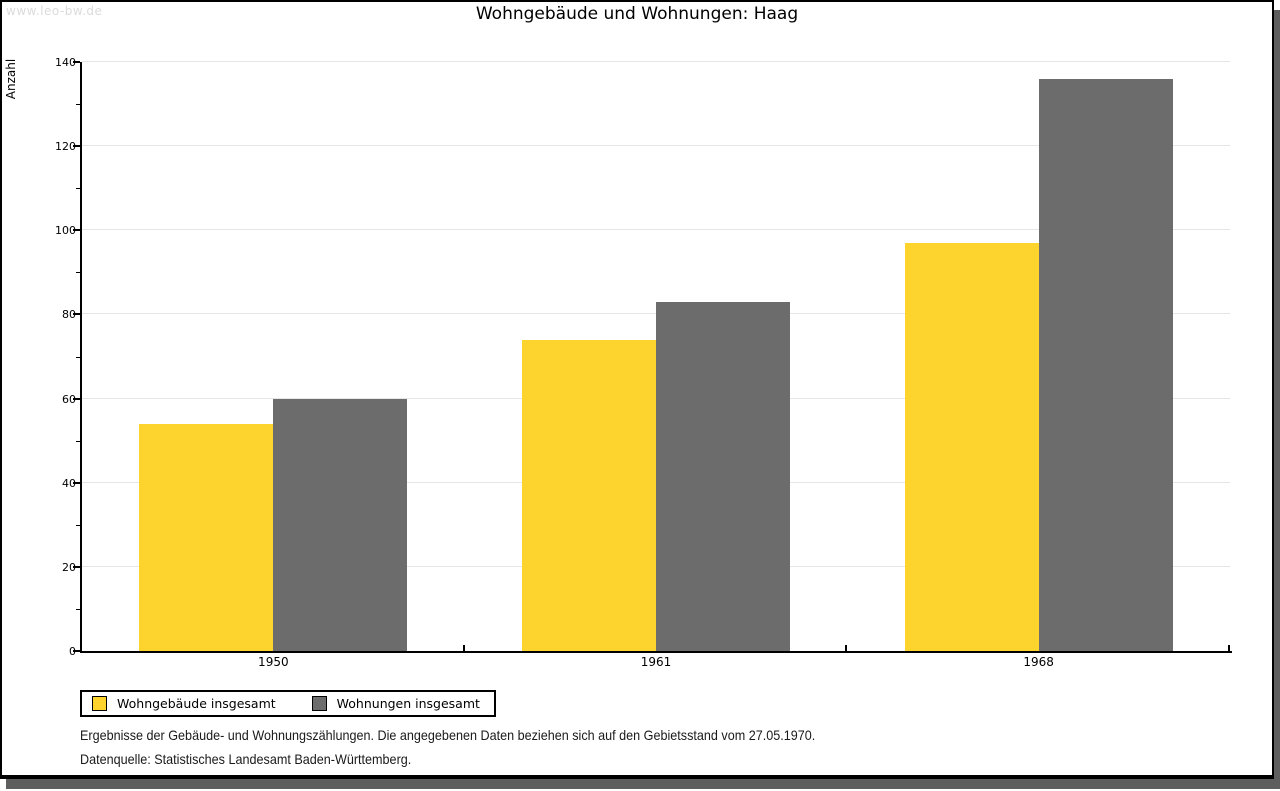 The height and width of the screenshot is (791, 1280). I want to click on y-tick-label-80: 80, so click(69, 315).